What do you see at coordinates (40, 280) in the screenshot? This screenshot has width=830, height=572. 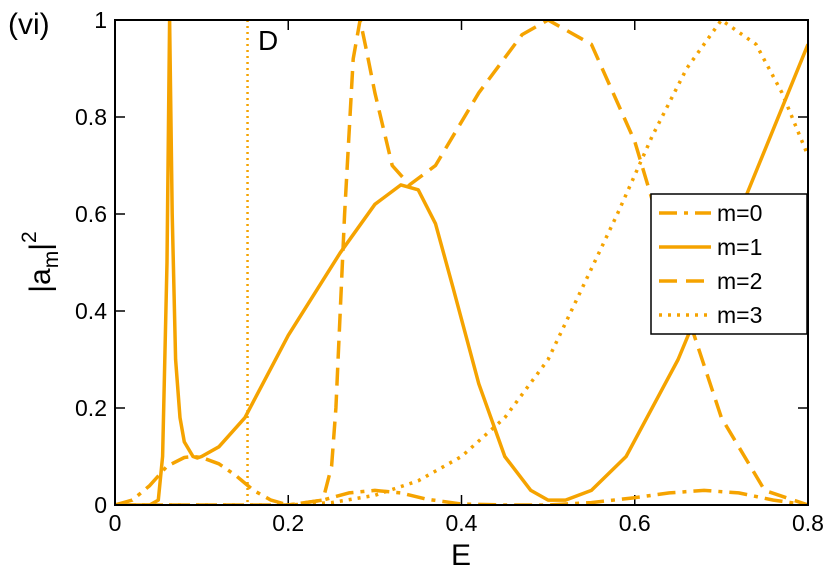 I see `y-label-part: |a` at bounding box center [40, 280].